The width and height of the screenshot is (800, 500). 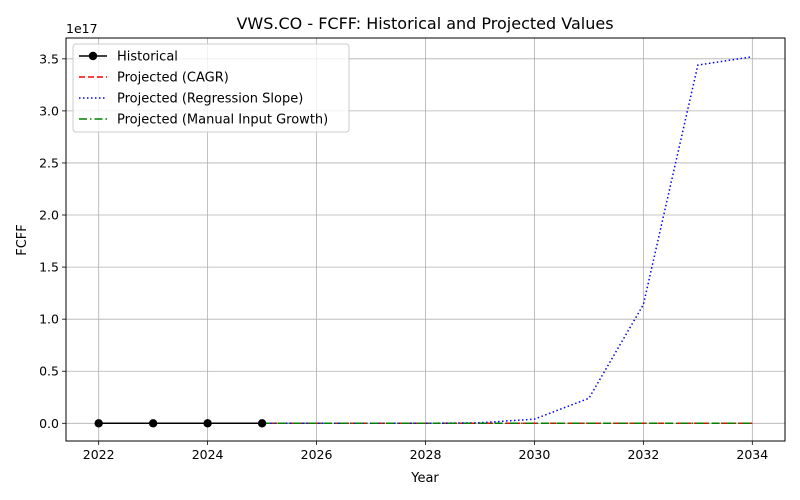 I want to click on y-tick-label: 1.0, so click(x=49, y=319).